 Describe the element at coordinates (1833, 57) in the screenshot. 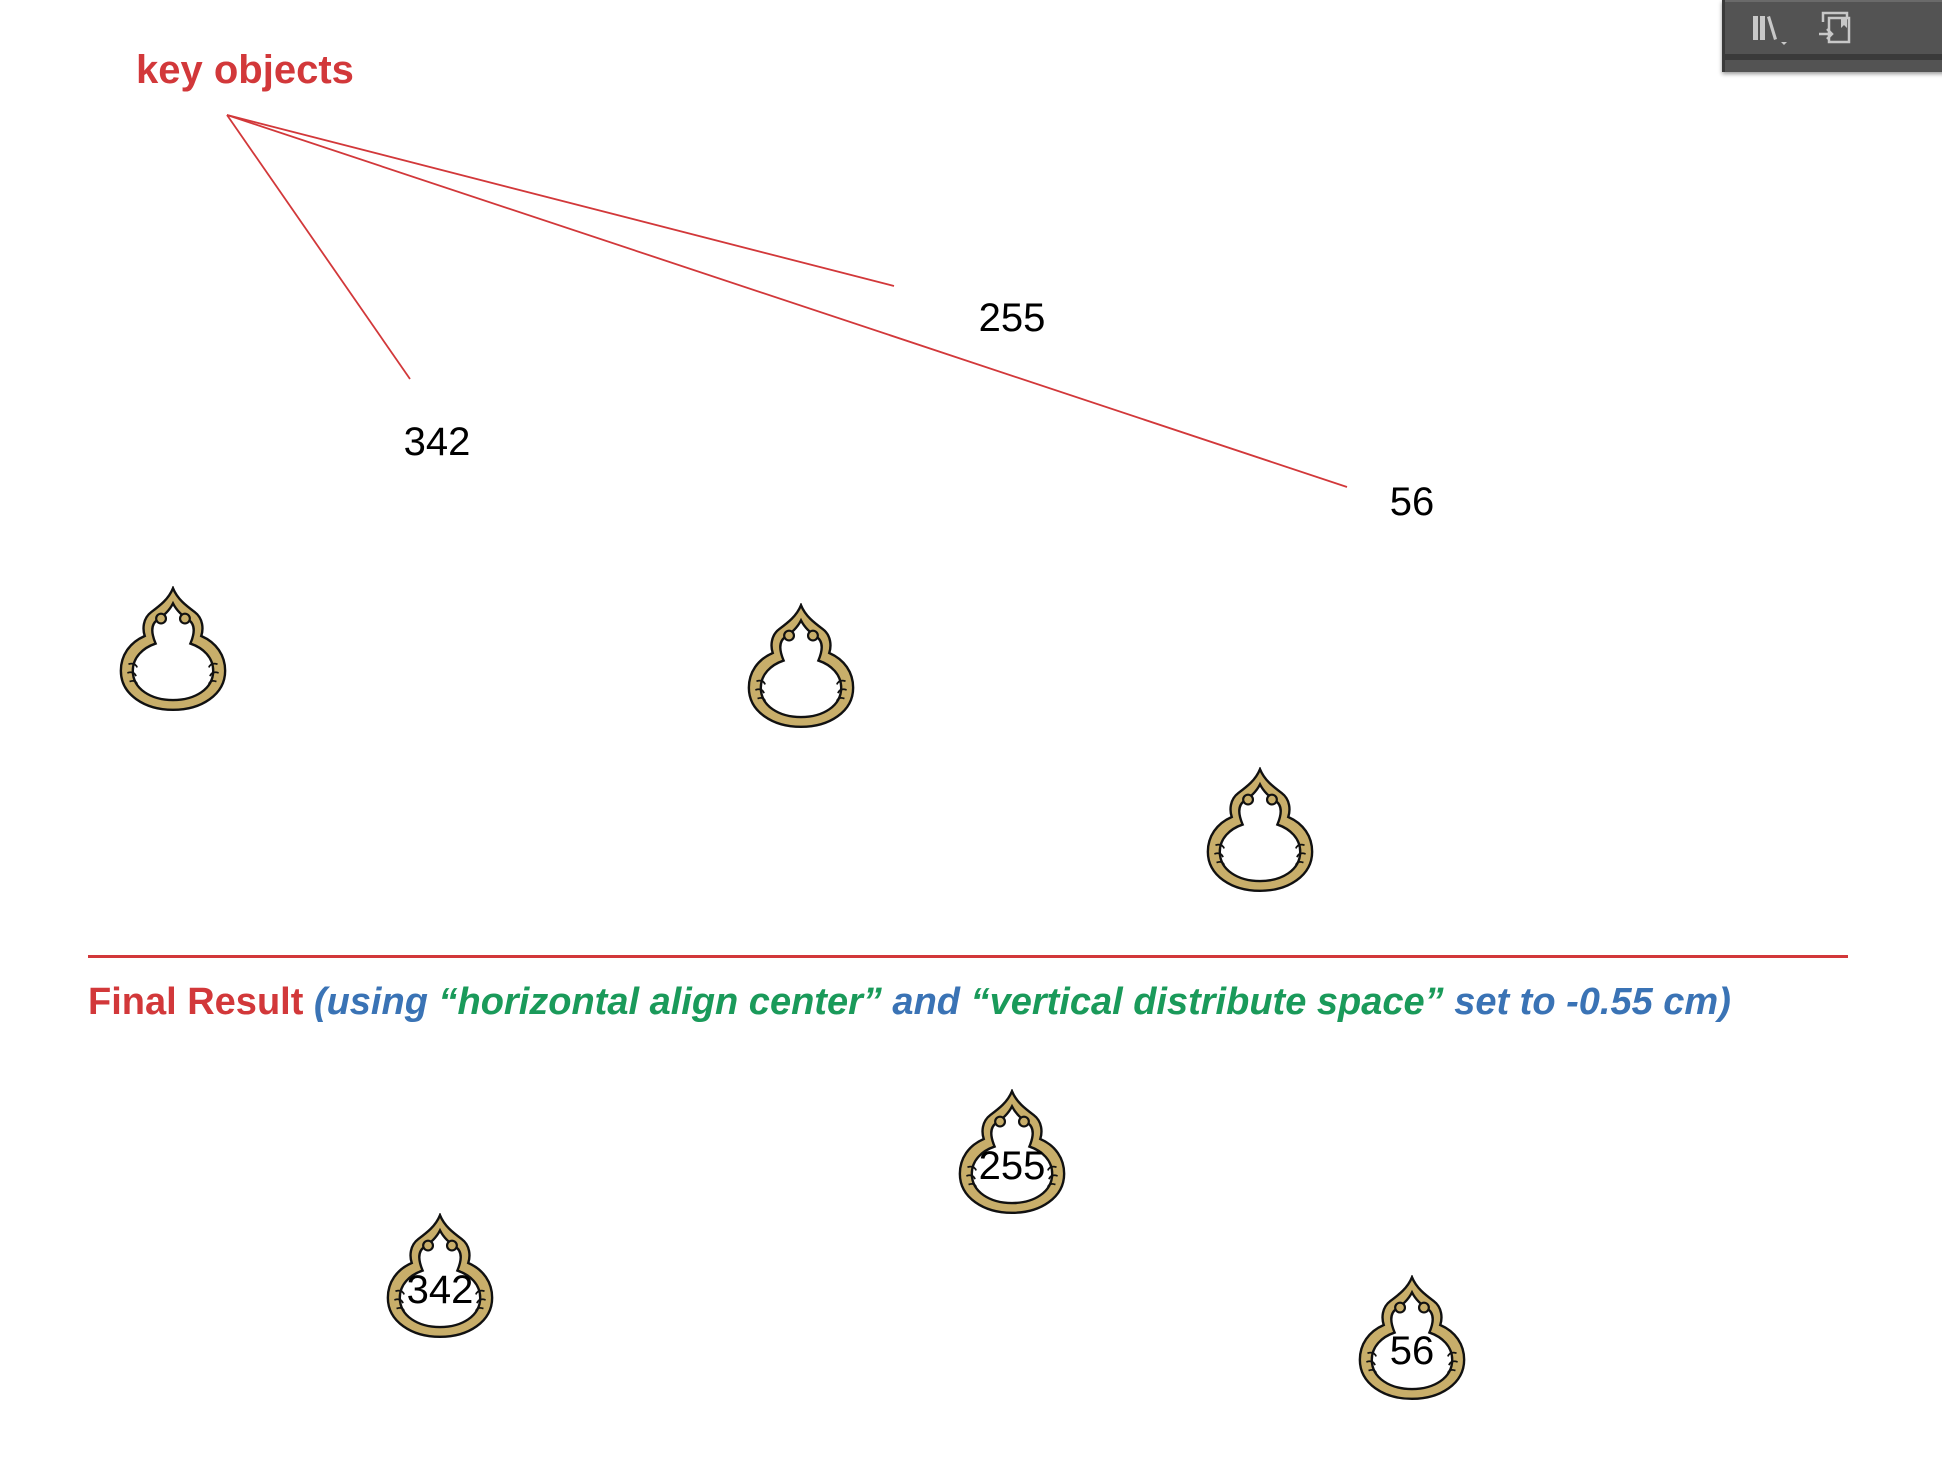

I see `toolbar-bottom-bar` at that location.